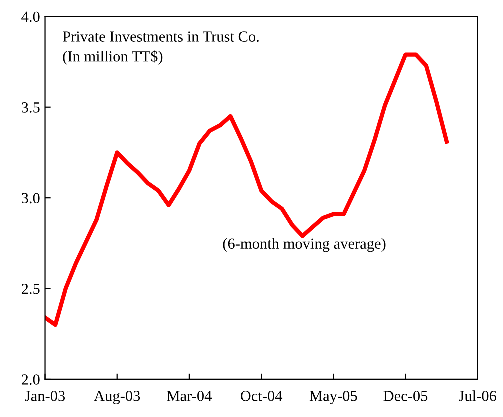 Image resolution: width=503 pixels, height=417 pixels. I want to click on text: Private Investments in Trust Co. (In million TT$), so click(161, 48).